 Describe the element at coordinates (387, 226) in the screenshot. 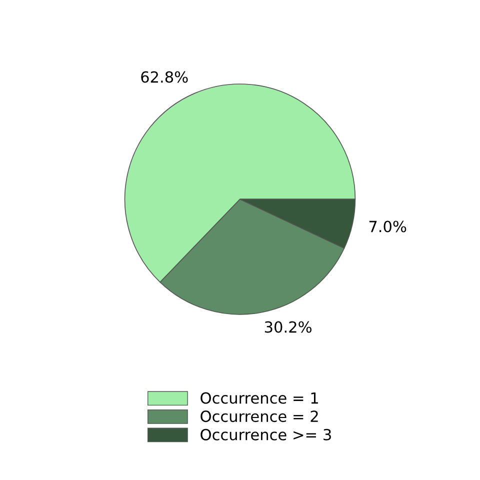

I see `data-label: 7.0%` at that location.